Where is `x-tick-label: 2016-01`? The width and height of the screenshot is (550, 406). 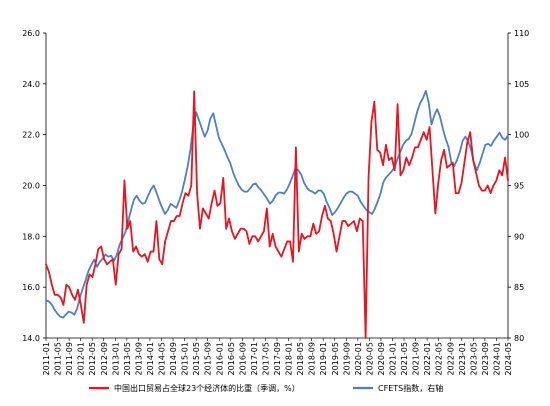 x-tick-label: 2016-01 is located at coordinates (219, 358).